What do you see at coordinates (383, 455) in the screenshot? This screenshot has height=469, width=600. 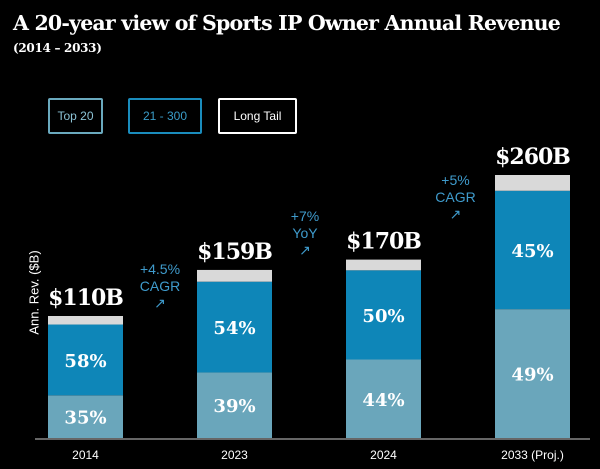 I see `x-tick-label: 2024` at bounding box center [383, 455].